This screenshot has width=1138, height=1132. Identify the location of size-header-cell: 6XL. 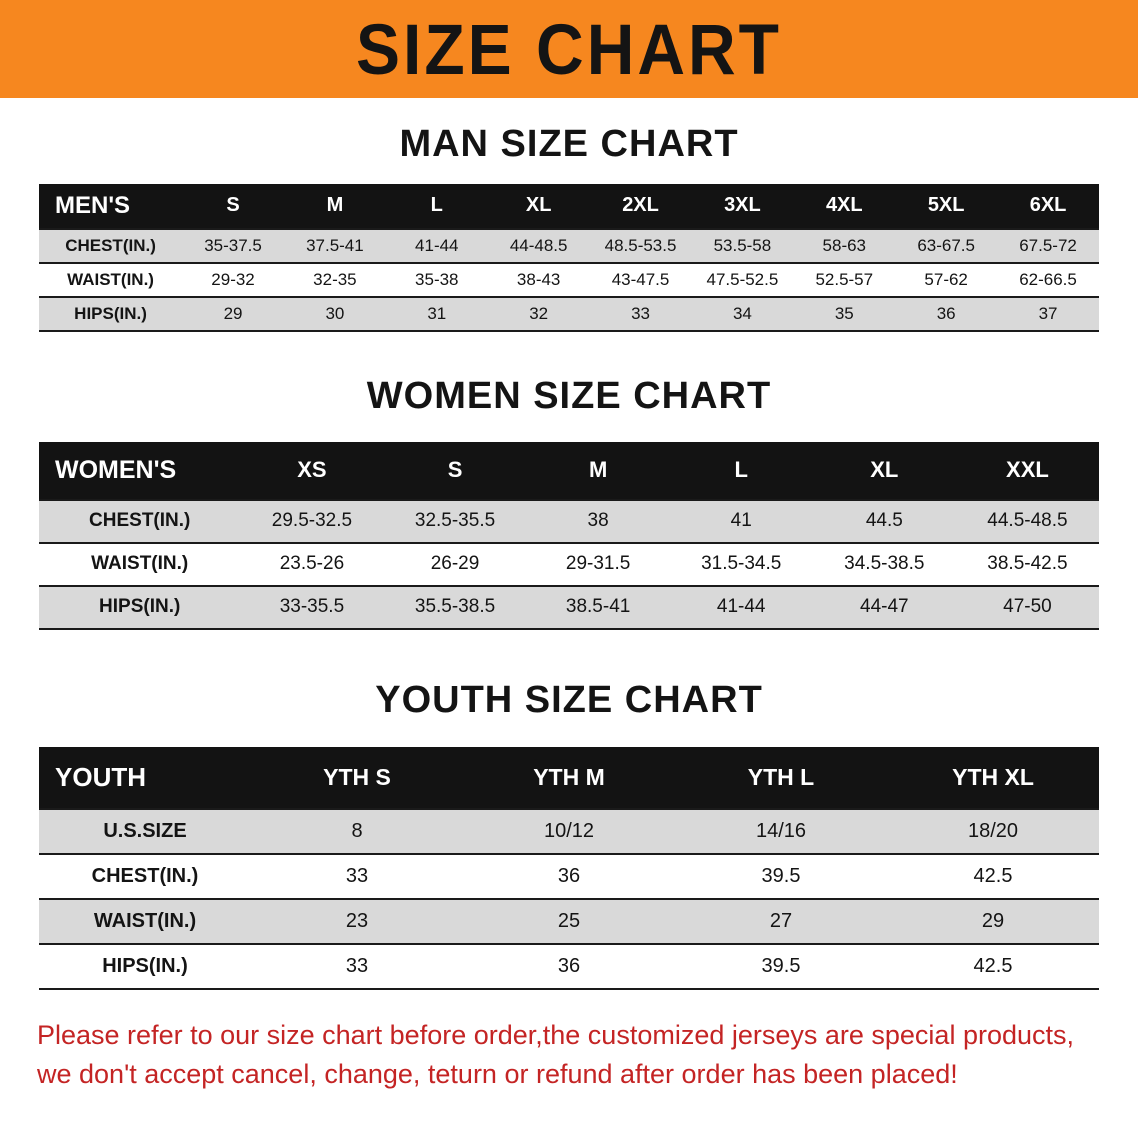
(1048, 206).